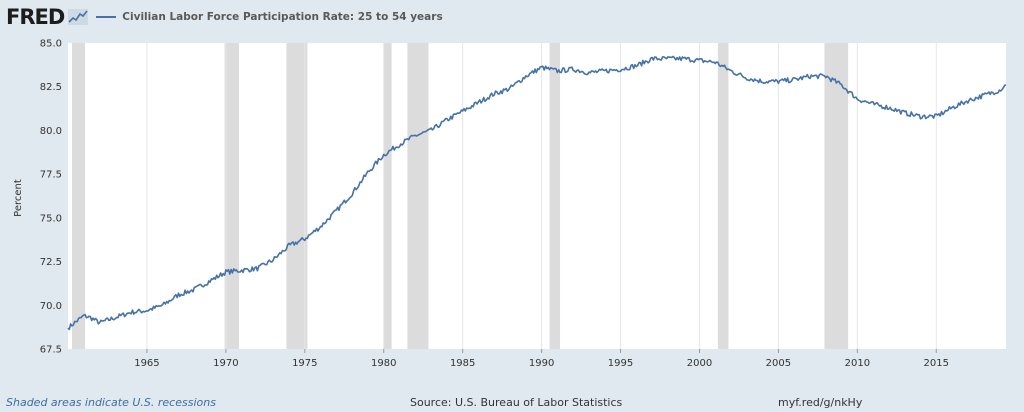 This screenshot has height=412, width=1024. I want to click on y-tick-label: 77.5, so click(51, 175).